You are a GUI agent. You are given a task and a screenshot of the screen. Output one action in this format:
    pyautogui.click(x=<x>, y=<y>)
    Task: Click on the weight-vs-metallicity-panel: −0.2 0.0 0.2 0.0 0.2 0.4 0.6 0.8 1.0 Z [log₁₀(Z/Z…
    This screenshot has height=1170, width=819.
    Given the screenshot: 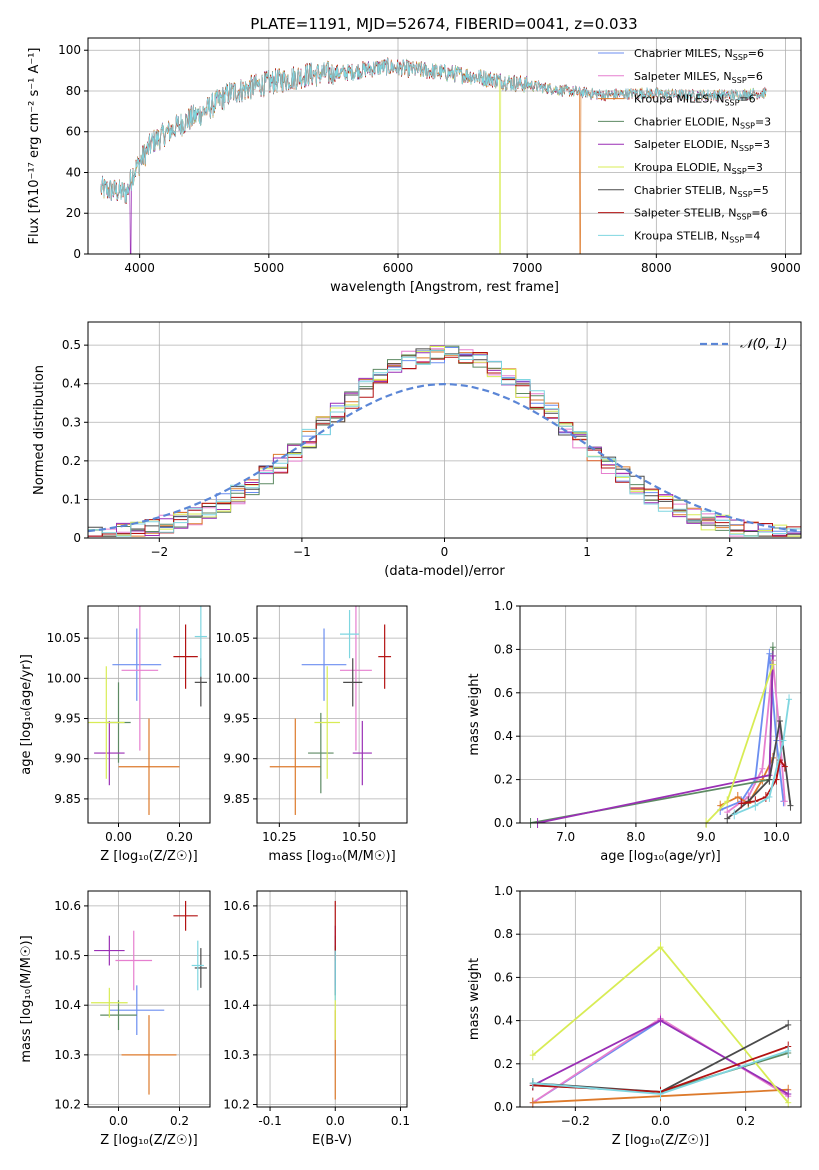 What is the action you would take?
    pyautogui.click(x=634, y=1016)
    